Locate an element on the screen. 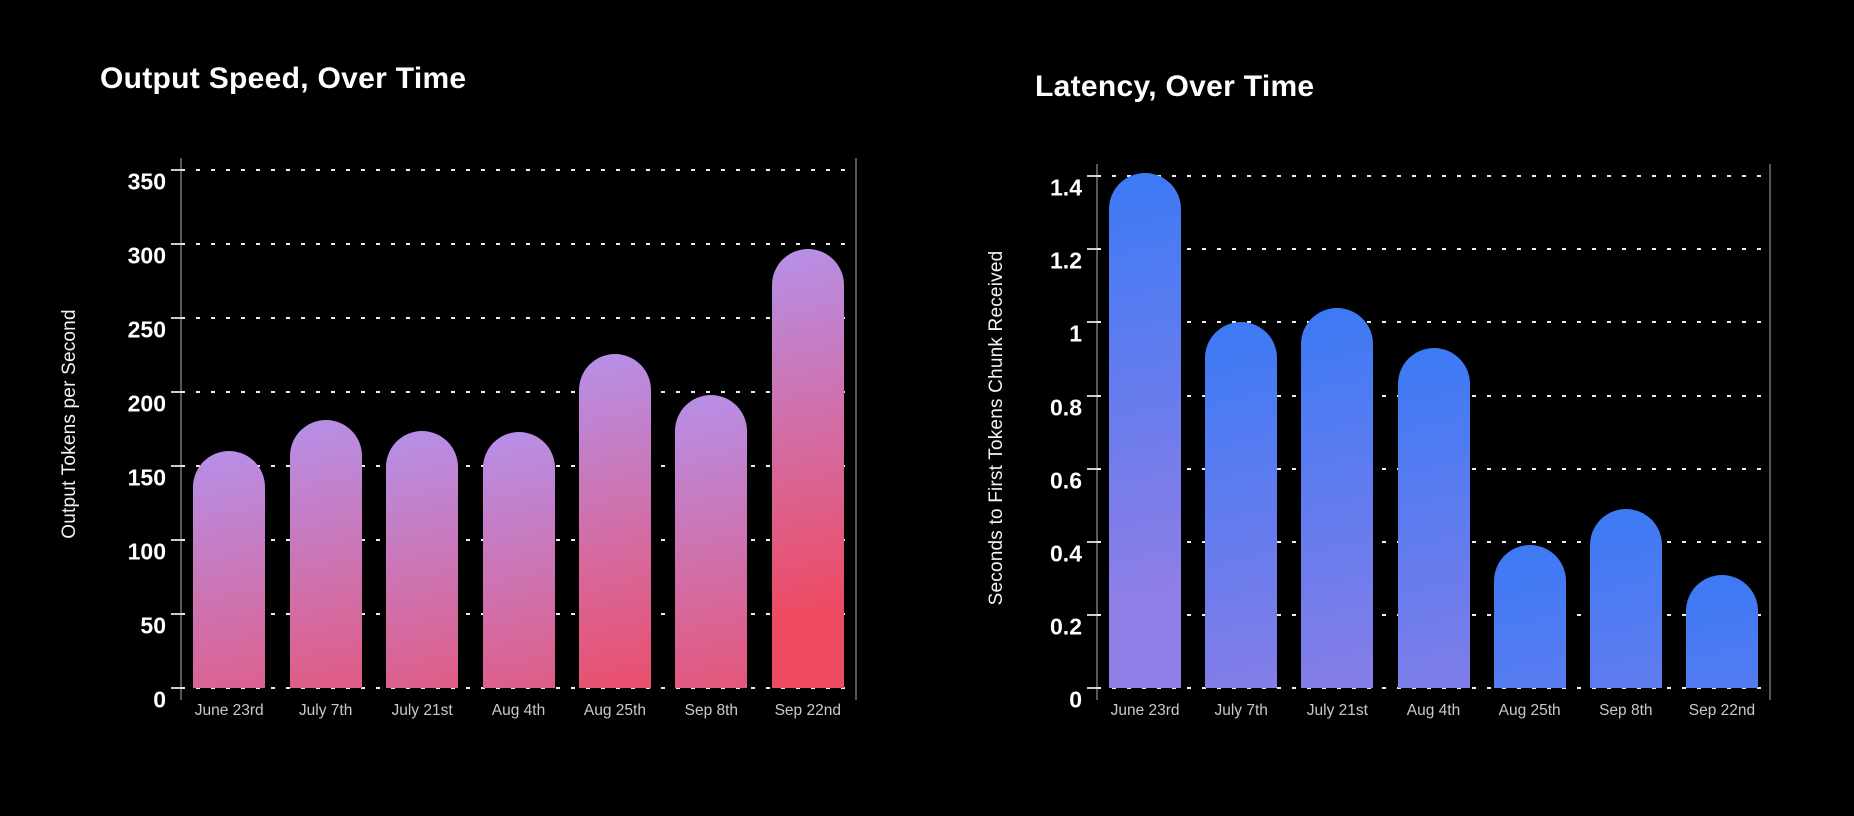  y-tick-label: 0.6 is located at coordinates (1066, 480).